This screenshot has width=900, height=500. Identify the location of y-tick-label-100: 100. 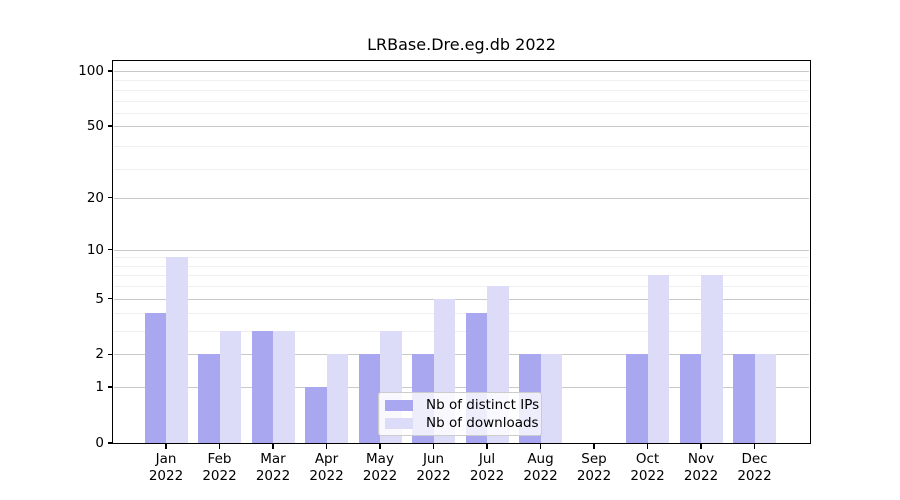
(91, 71).